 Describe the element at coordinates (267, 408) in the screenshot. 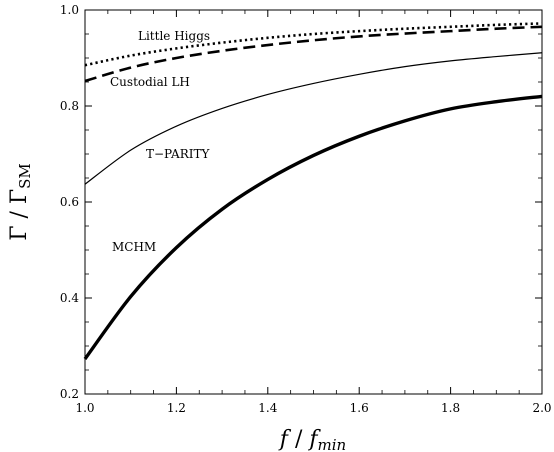

I see `x-tick-label: 1.4` at that location.